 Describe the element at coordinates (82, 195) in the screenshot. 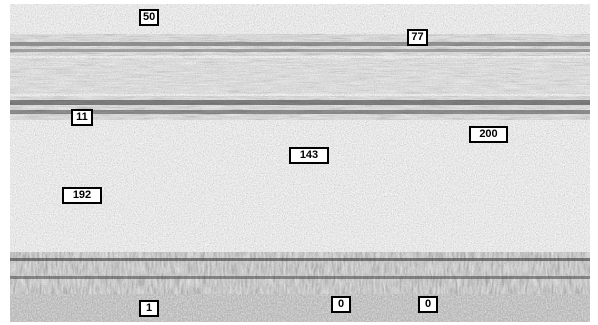

I see `marker-label: 192` at that location.